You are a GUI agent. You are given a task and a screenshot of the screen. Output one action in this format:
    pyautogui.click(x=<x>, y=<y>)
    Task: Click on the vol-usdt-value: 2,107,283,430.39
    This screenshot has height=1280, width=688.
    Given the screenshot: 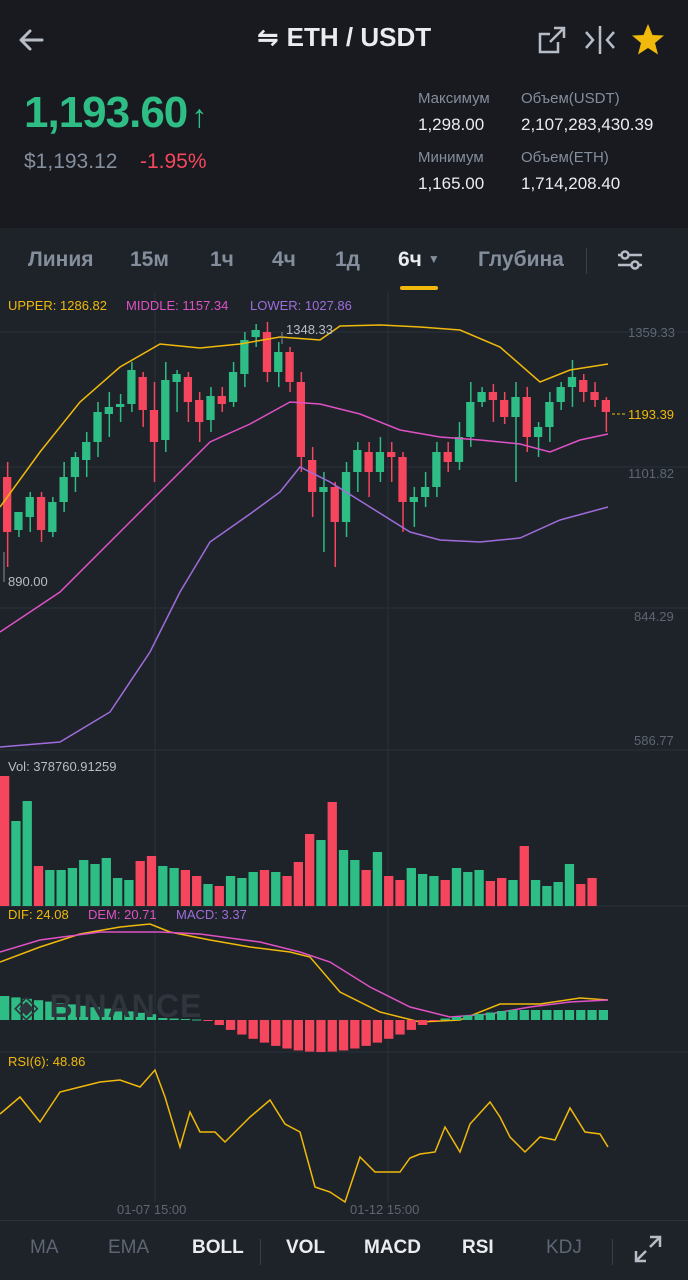 What is the action you would take?
    pyautogui.click(x=587, y=124)
    